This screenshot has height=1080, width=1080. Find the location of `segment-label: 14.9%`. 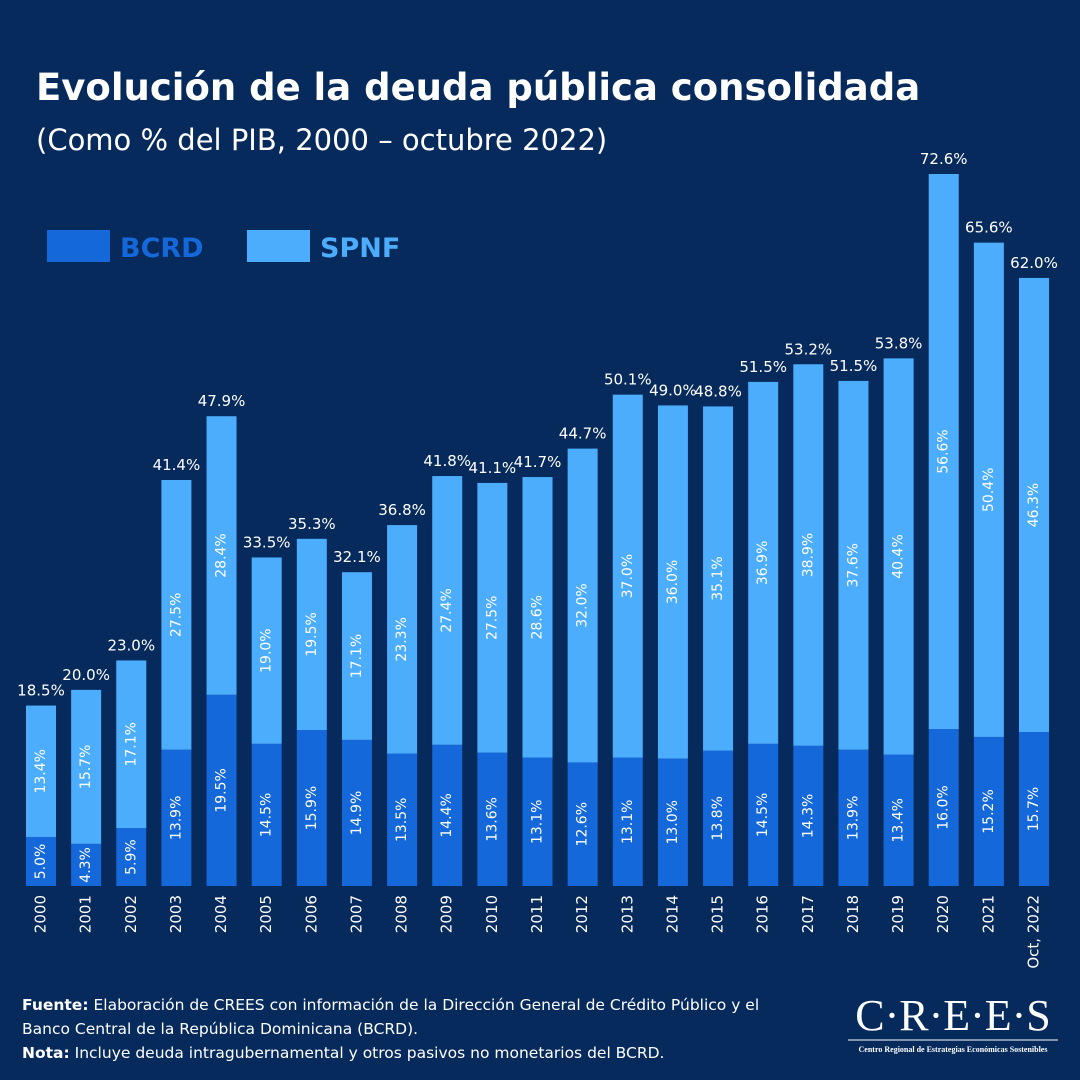

segment-label: 14.9% is located at coordinates (357, 813).